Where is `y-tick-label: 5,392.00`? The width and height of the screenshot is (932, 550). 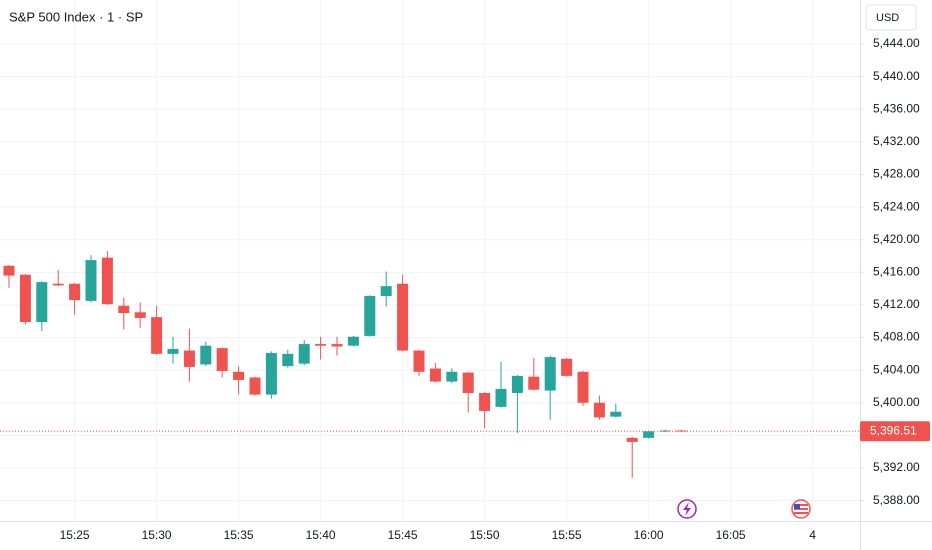 y-tick-label: 5,392.00 is located at coordinates (896, 467).